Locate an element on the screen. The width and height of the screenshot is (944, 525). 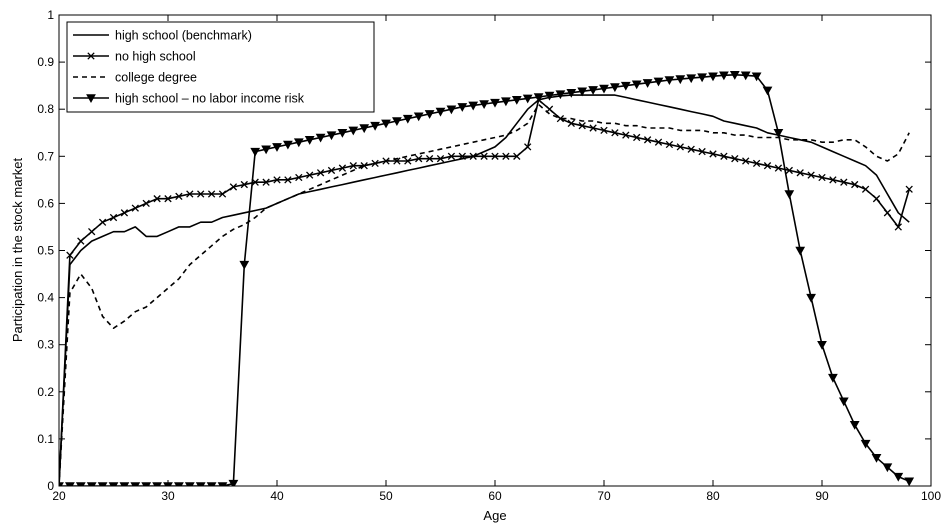
legend-item: high school – no labor income risk is located at coordinates (189, 99).